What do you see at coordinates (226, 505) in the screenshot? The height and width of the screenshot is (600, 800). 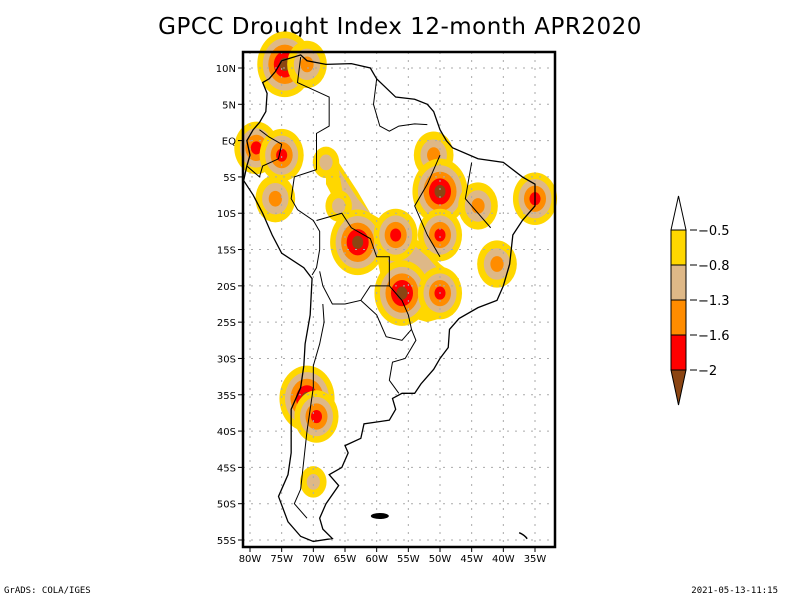 I see `y-tick-label: 50S` at bounding box center [226, 505].